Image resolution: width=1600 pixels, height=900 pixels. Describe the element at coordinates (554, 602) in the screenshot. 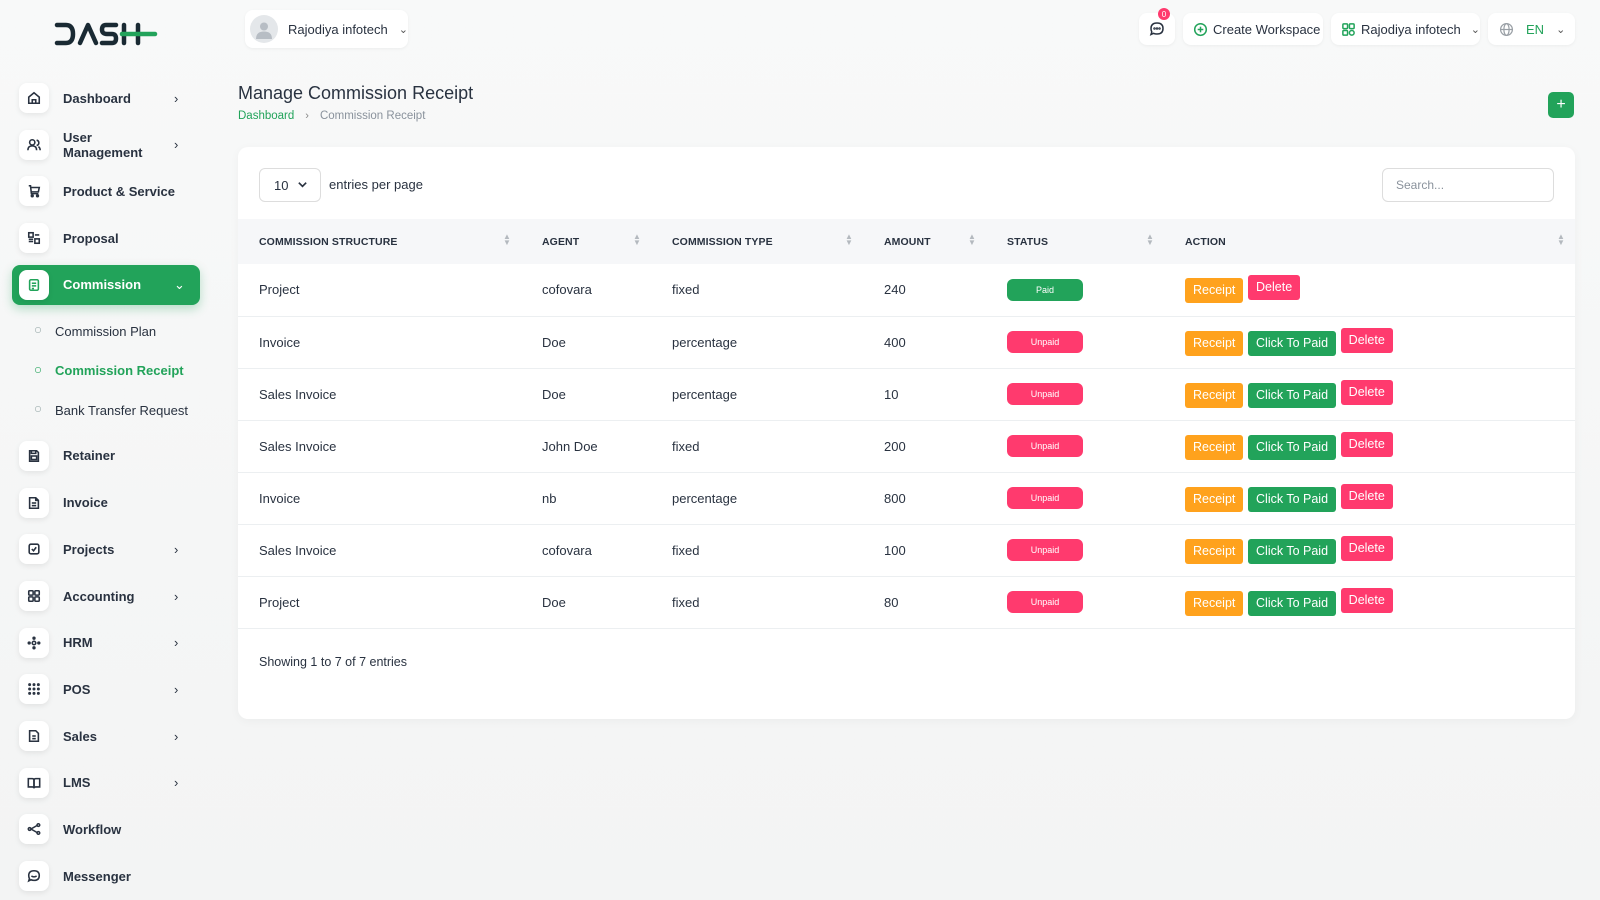

I see `cell-agent: Doe` at that location.